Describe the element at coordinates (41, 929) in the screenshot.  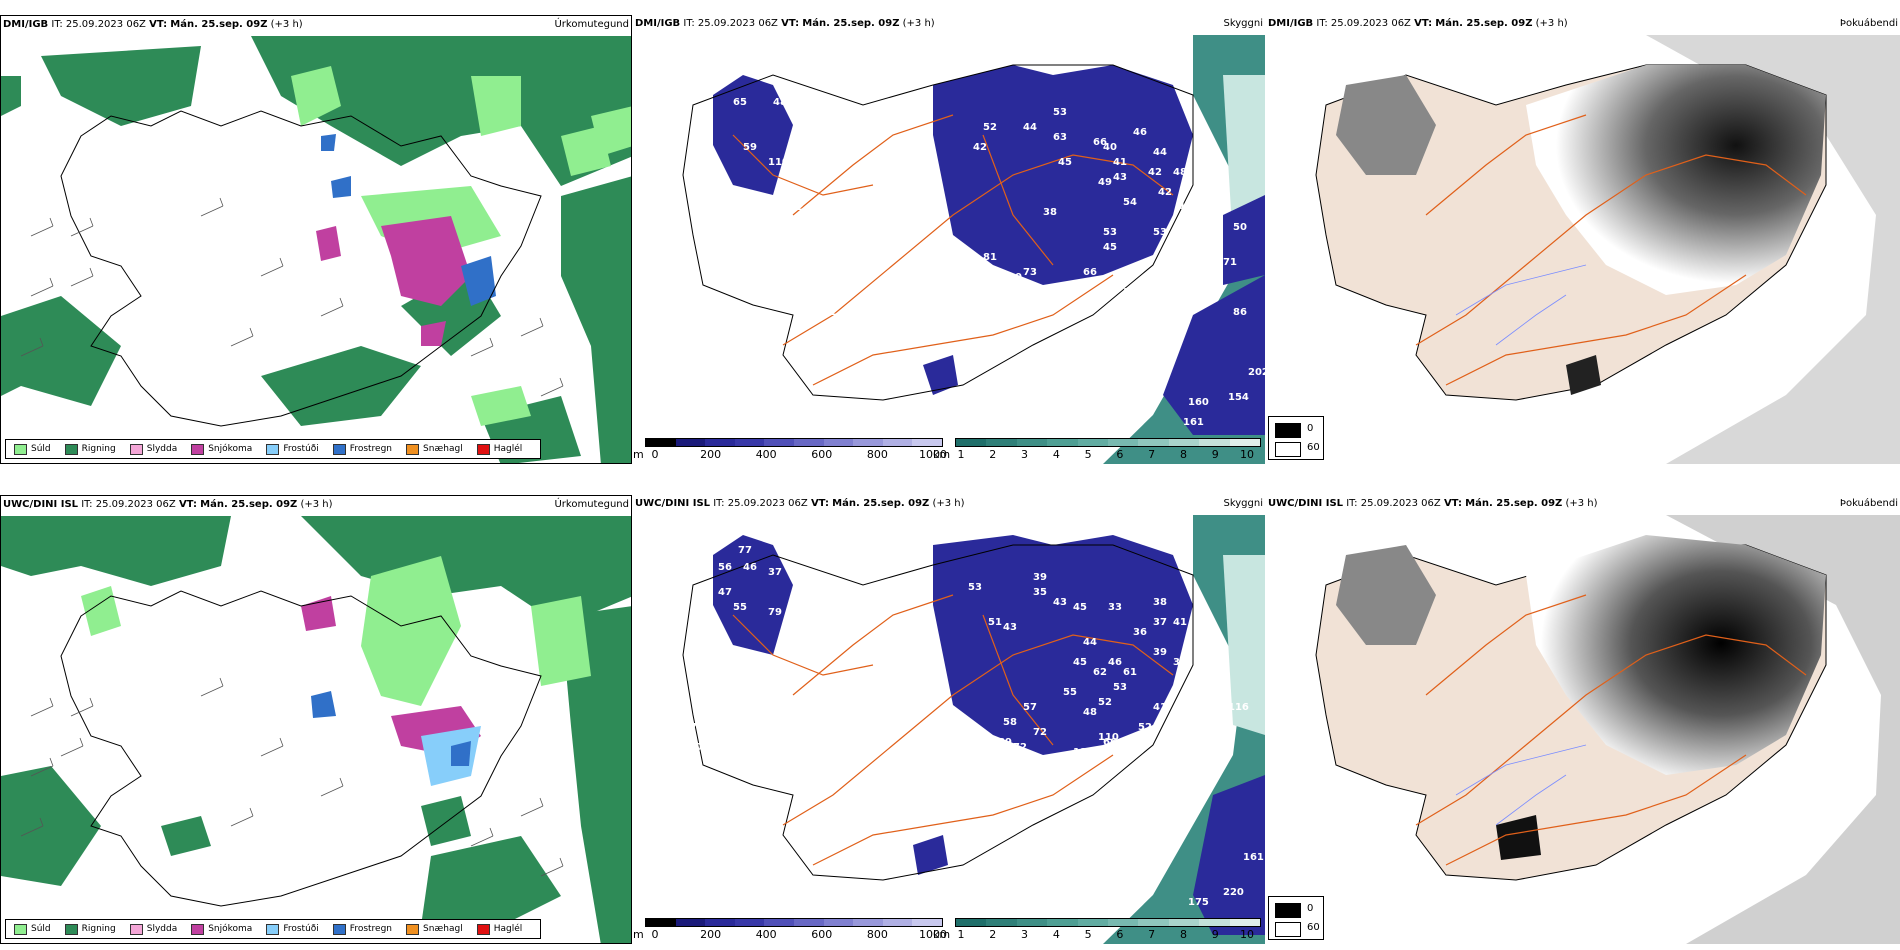
I see `legend-label: Súld` at that location.